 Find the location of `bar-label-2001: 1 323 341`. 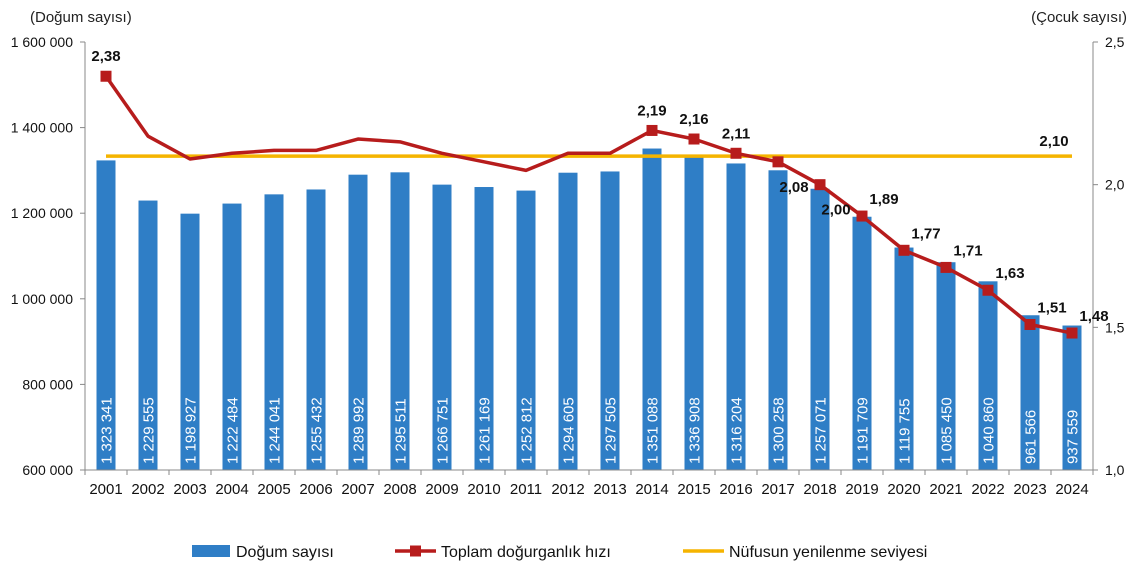

bar-label-2001: 1 323 341 is located at coordinates (107, 430).